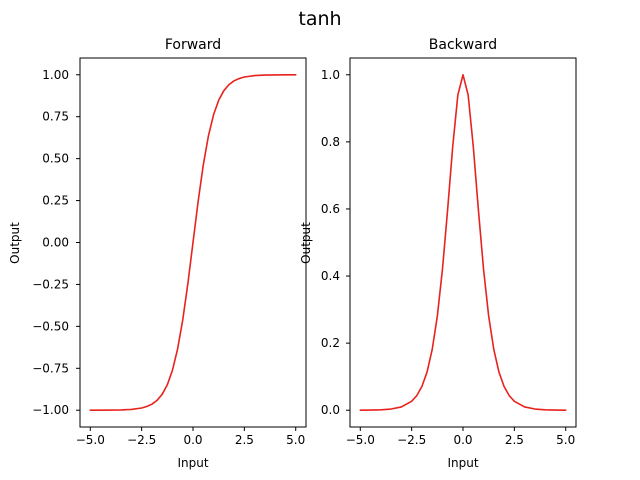 The height and width of the screenshot is (480, 640). What do you see at coordinates (50, 284) in the screenshot?
I see `forward-y-tick-label: −0.25` at bounding box center [50, 284].